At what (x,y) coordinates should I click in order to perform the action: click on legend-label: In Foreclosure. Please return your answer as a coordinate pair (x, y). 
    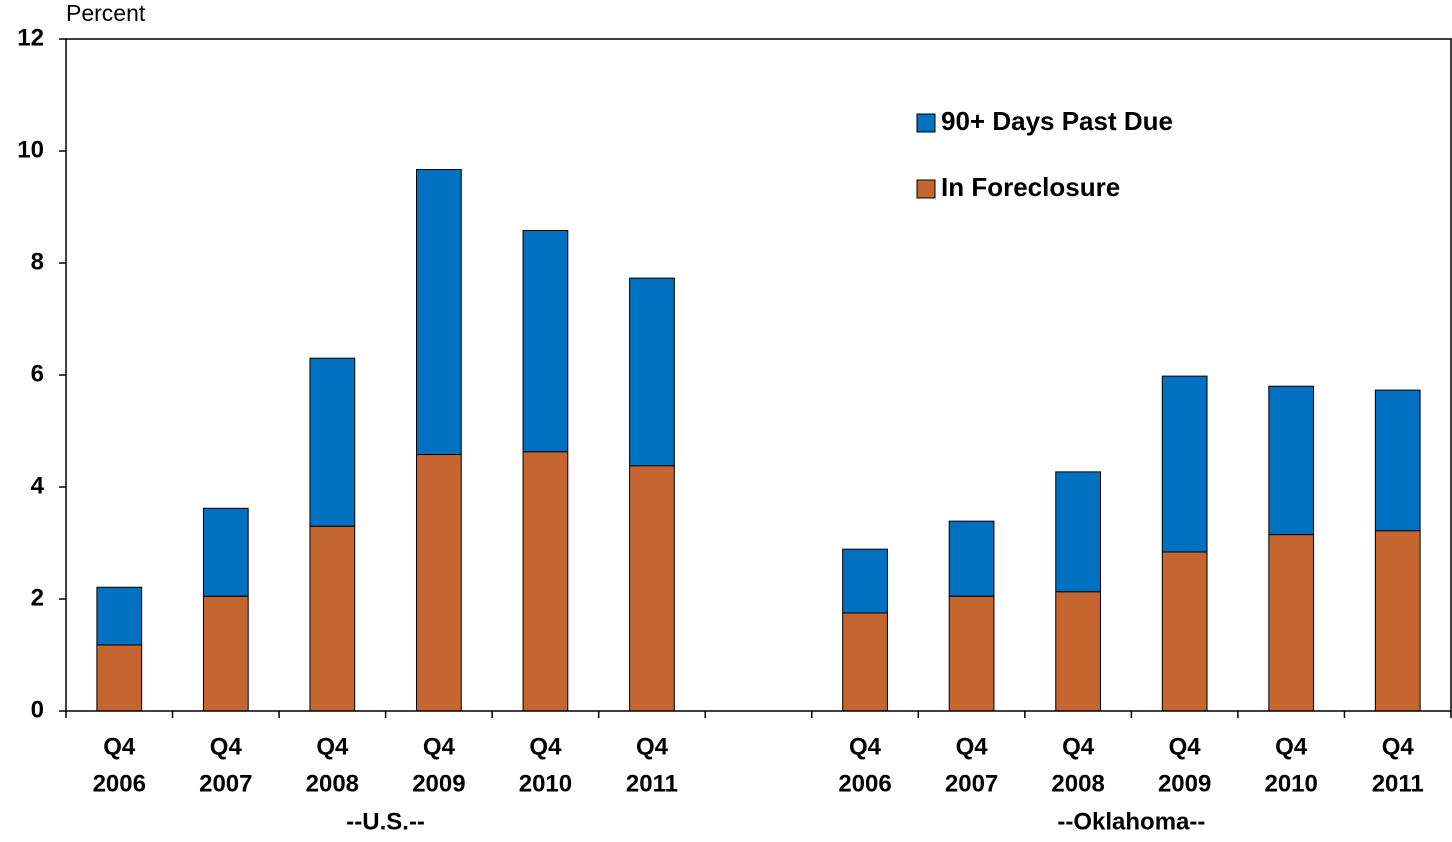
    Looking at the image, I should click on (1030, 187).